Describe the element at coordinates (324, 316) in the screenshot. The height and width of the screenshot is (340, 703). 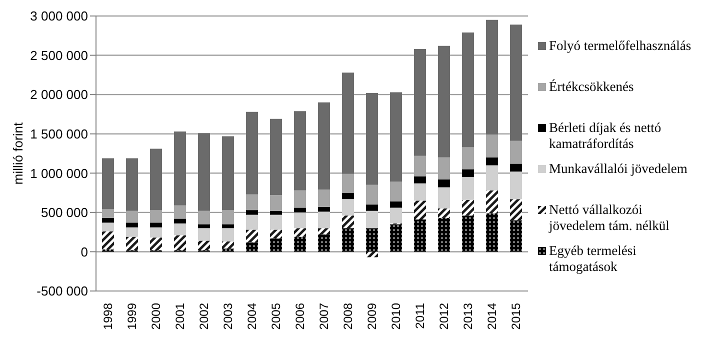
I see `x-tick-label: 2007` at that location.